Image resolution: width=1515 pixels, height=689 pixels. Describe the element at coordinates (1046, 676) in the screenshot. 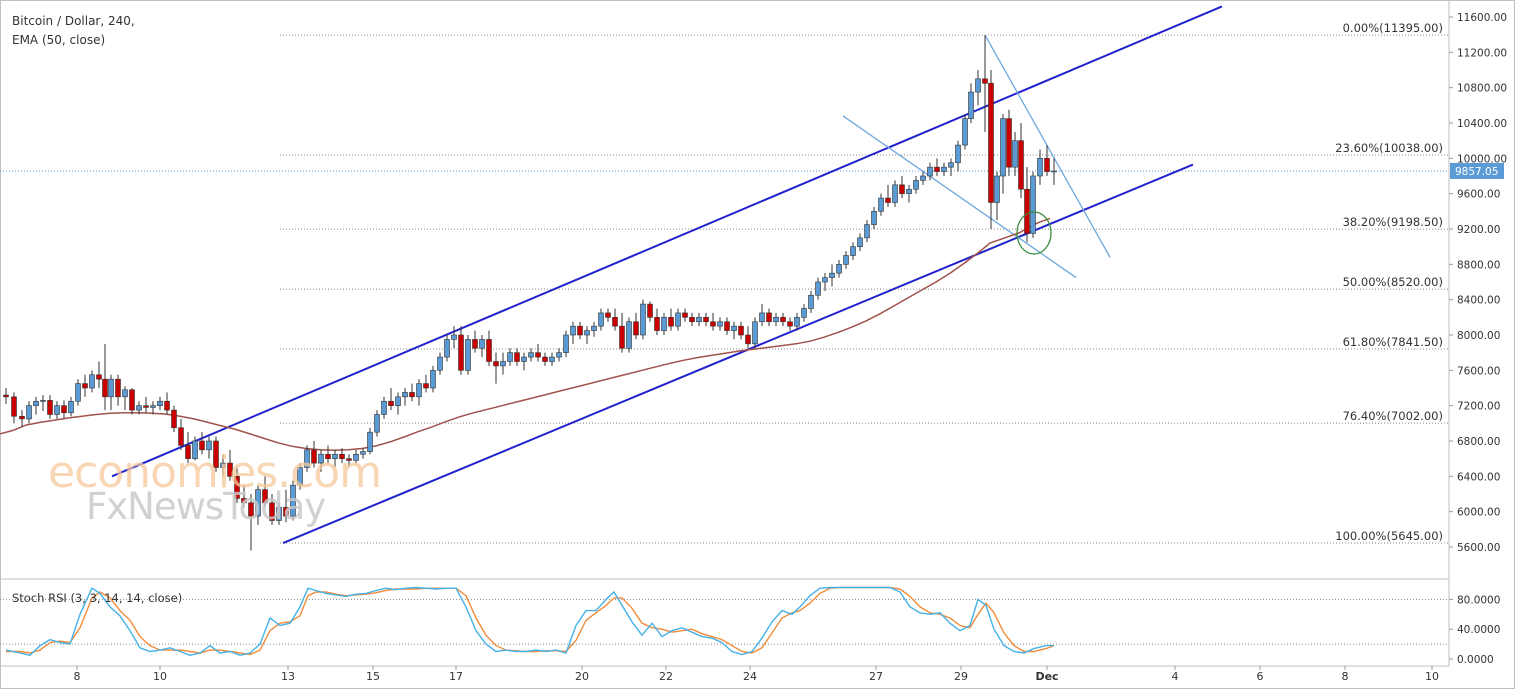

I see `time-tick-label: Dec` at that location.